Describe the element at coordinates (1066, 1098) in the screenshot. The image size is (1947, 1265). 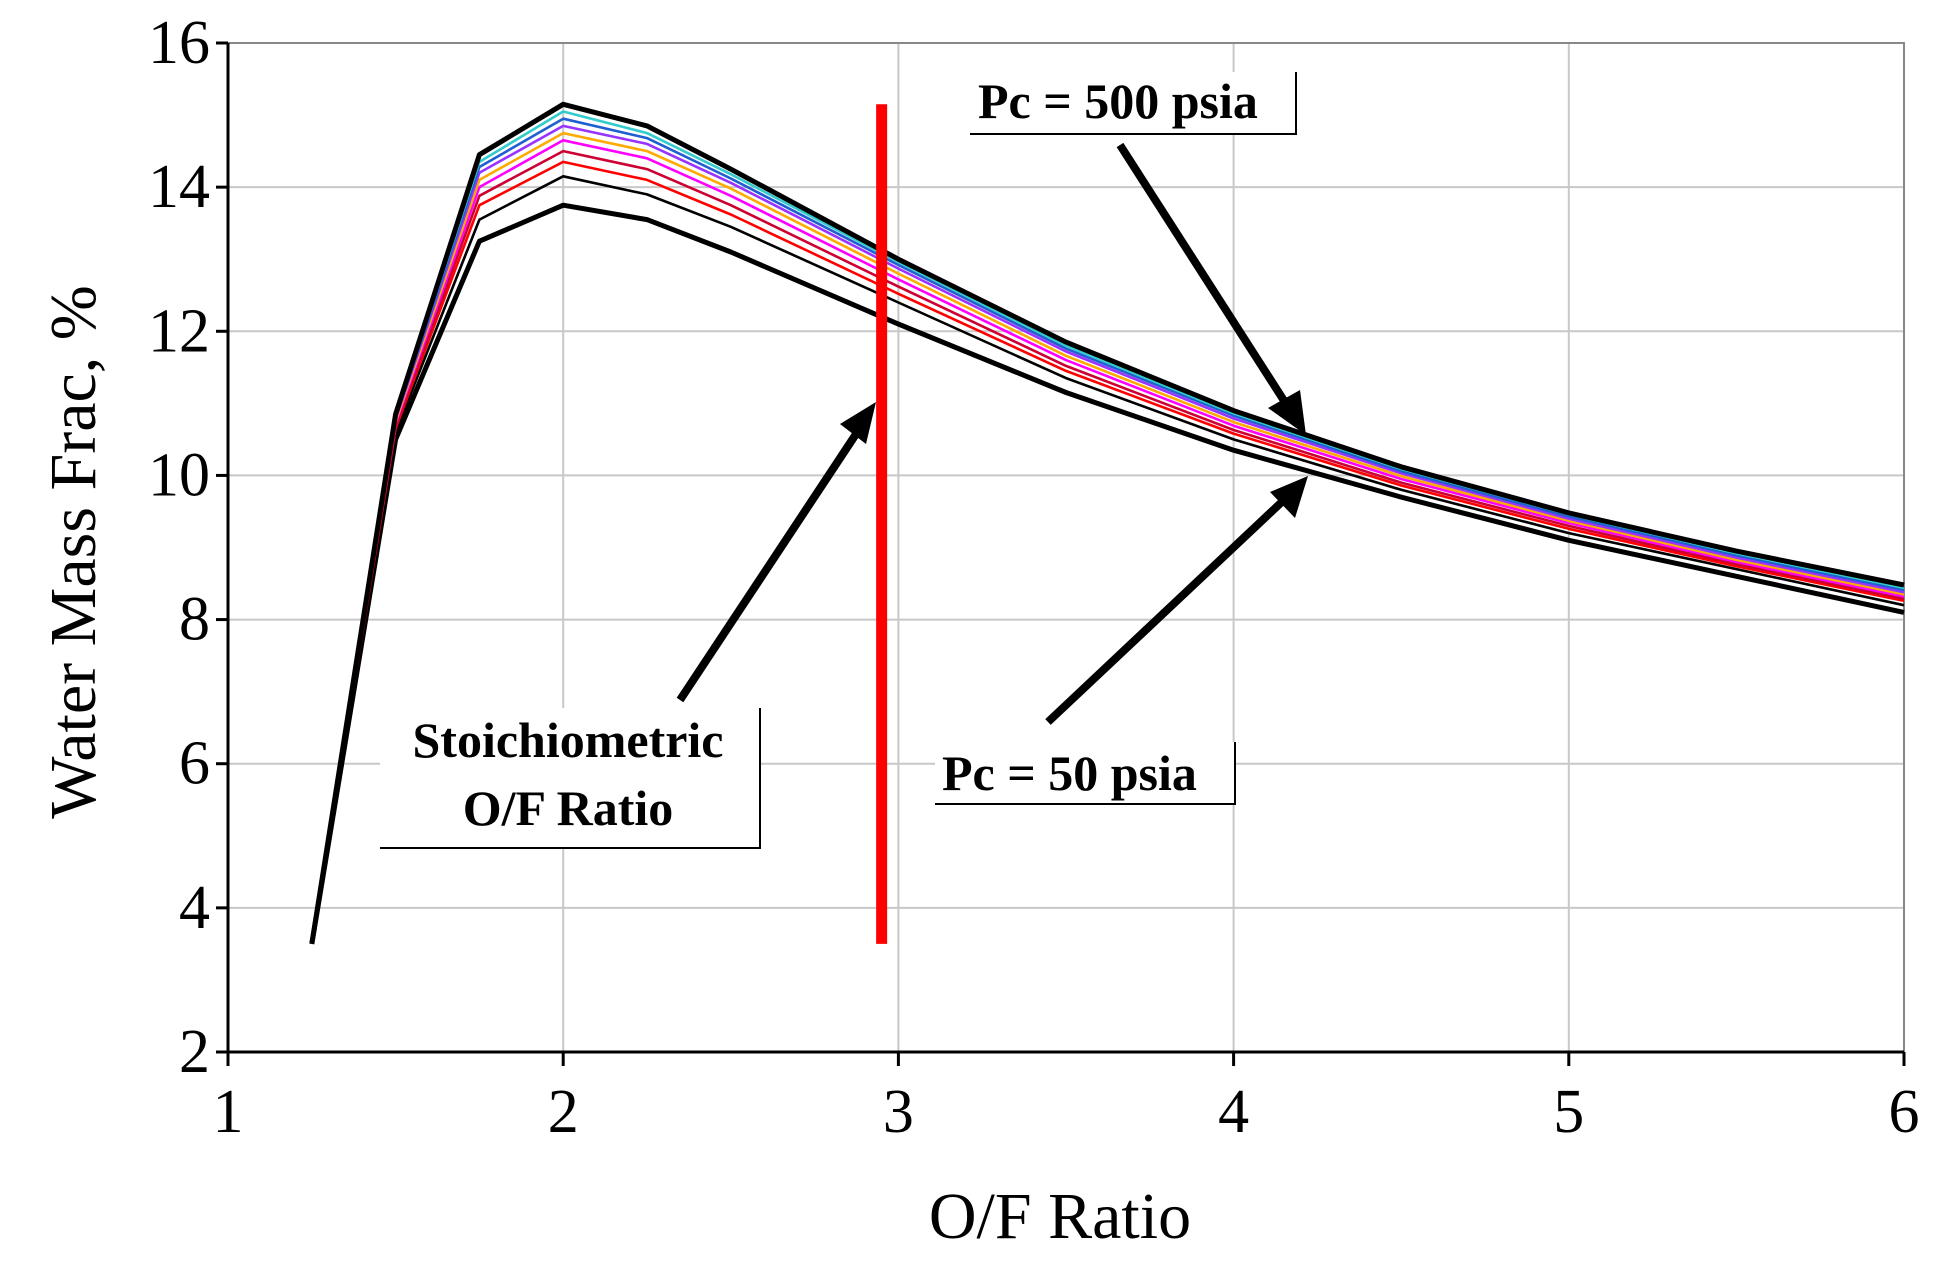
I see `x-axis: 1 2 3 4 5 6` at that location.